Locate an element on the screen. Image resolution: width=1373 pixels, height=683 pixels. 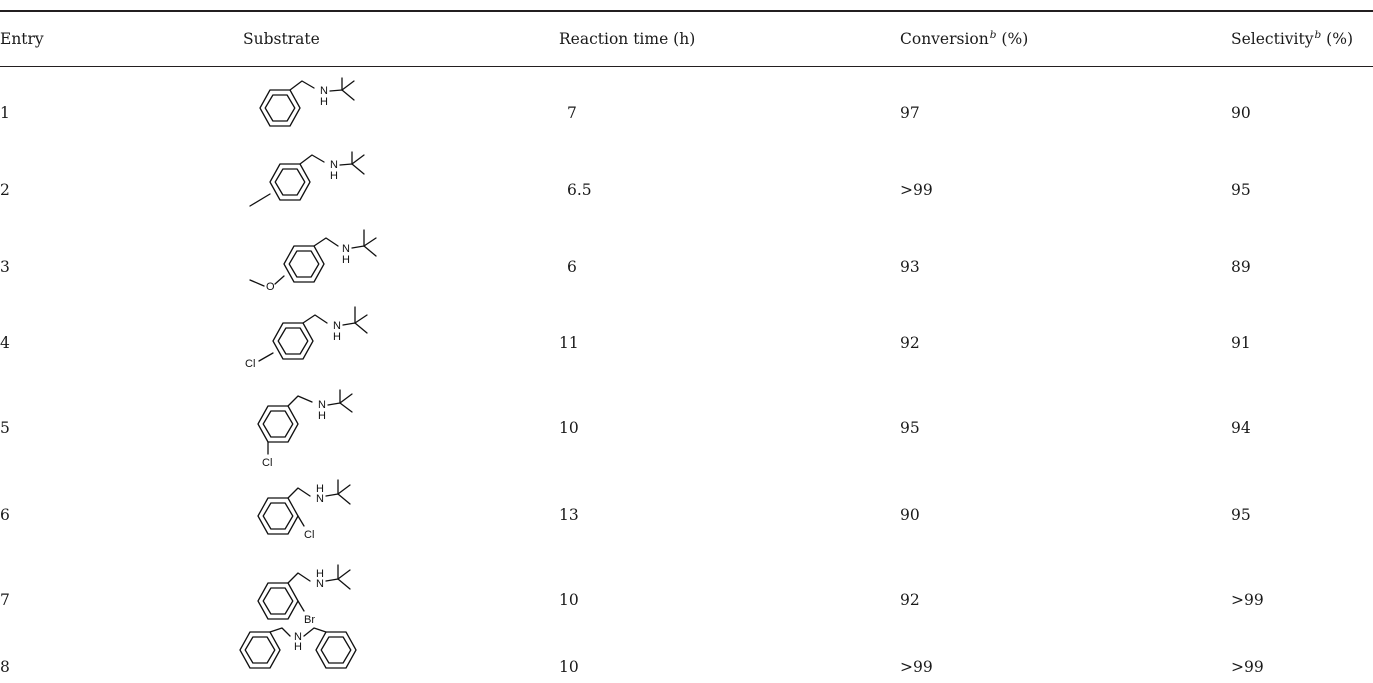
table-header-rule is located at coordinates (686, 66).